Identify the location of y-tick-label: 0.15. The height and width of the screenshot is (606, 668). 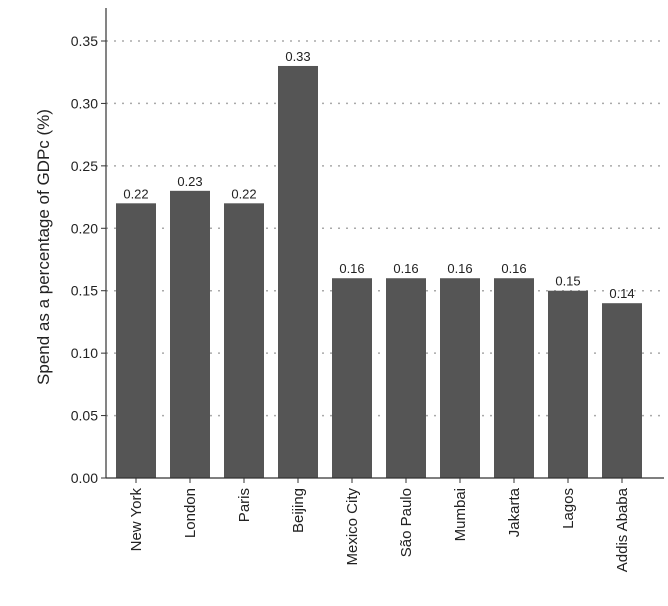
(84, 291).